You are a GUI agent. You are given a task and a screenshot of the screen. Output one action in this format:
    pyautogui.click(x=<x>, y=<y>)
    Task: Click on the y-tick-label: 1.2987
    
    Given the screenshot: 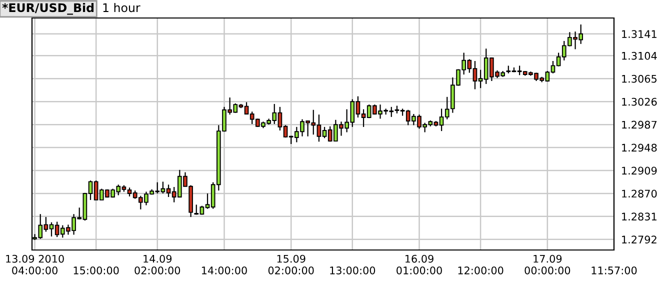 What is the action you would take?
    pyautogui.click(x=639, y=124)
    